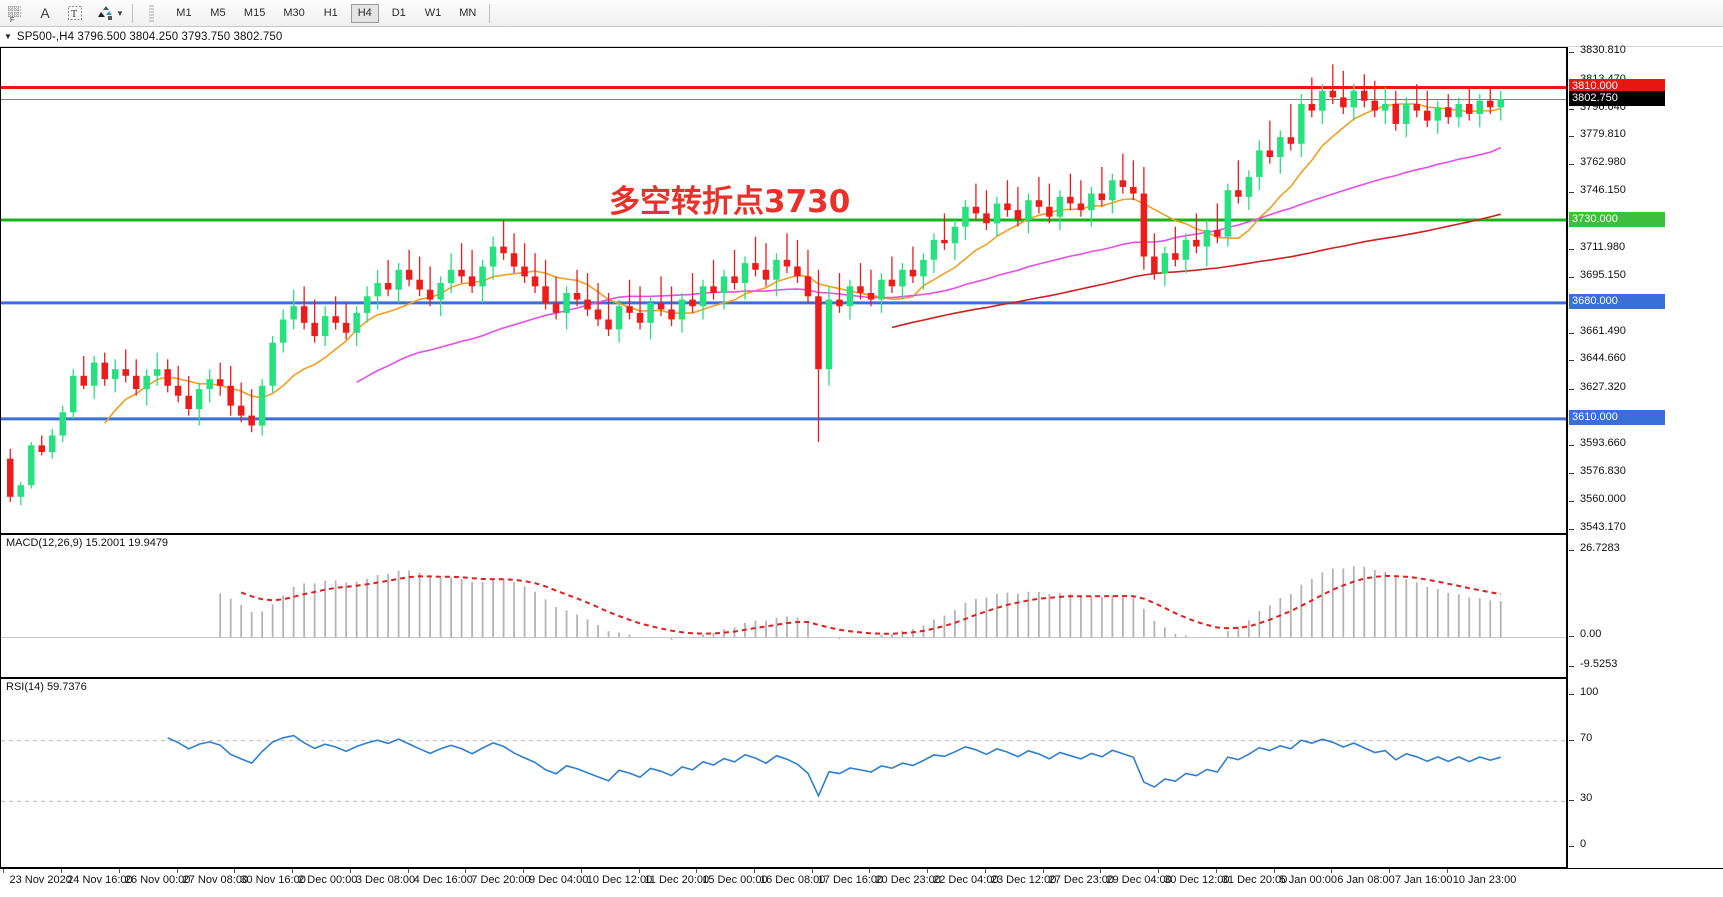 The height and width of the screenshot is (897, 1723). What do you see at coordinates (382, 877) in the screenshot?
I see `time-axis-label: 3 Dec 08:00` at bounding box center [382, 877].